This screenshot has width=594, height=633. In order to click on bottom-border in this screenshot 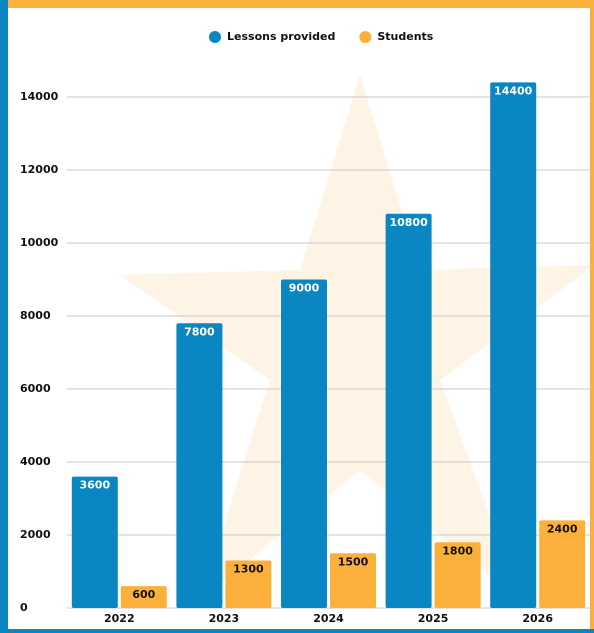, I will do `click(297, 631)`.